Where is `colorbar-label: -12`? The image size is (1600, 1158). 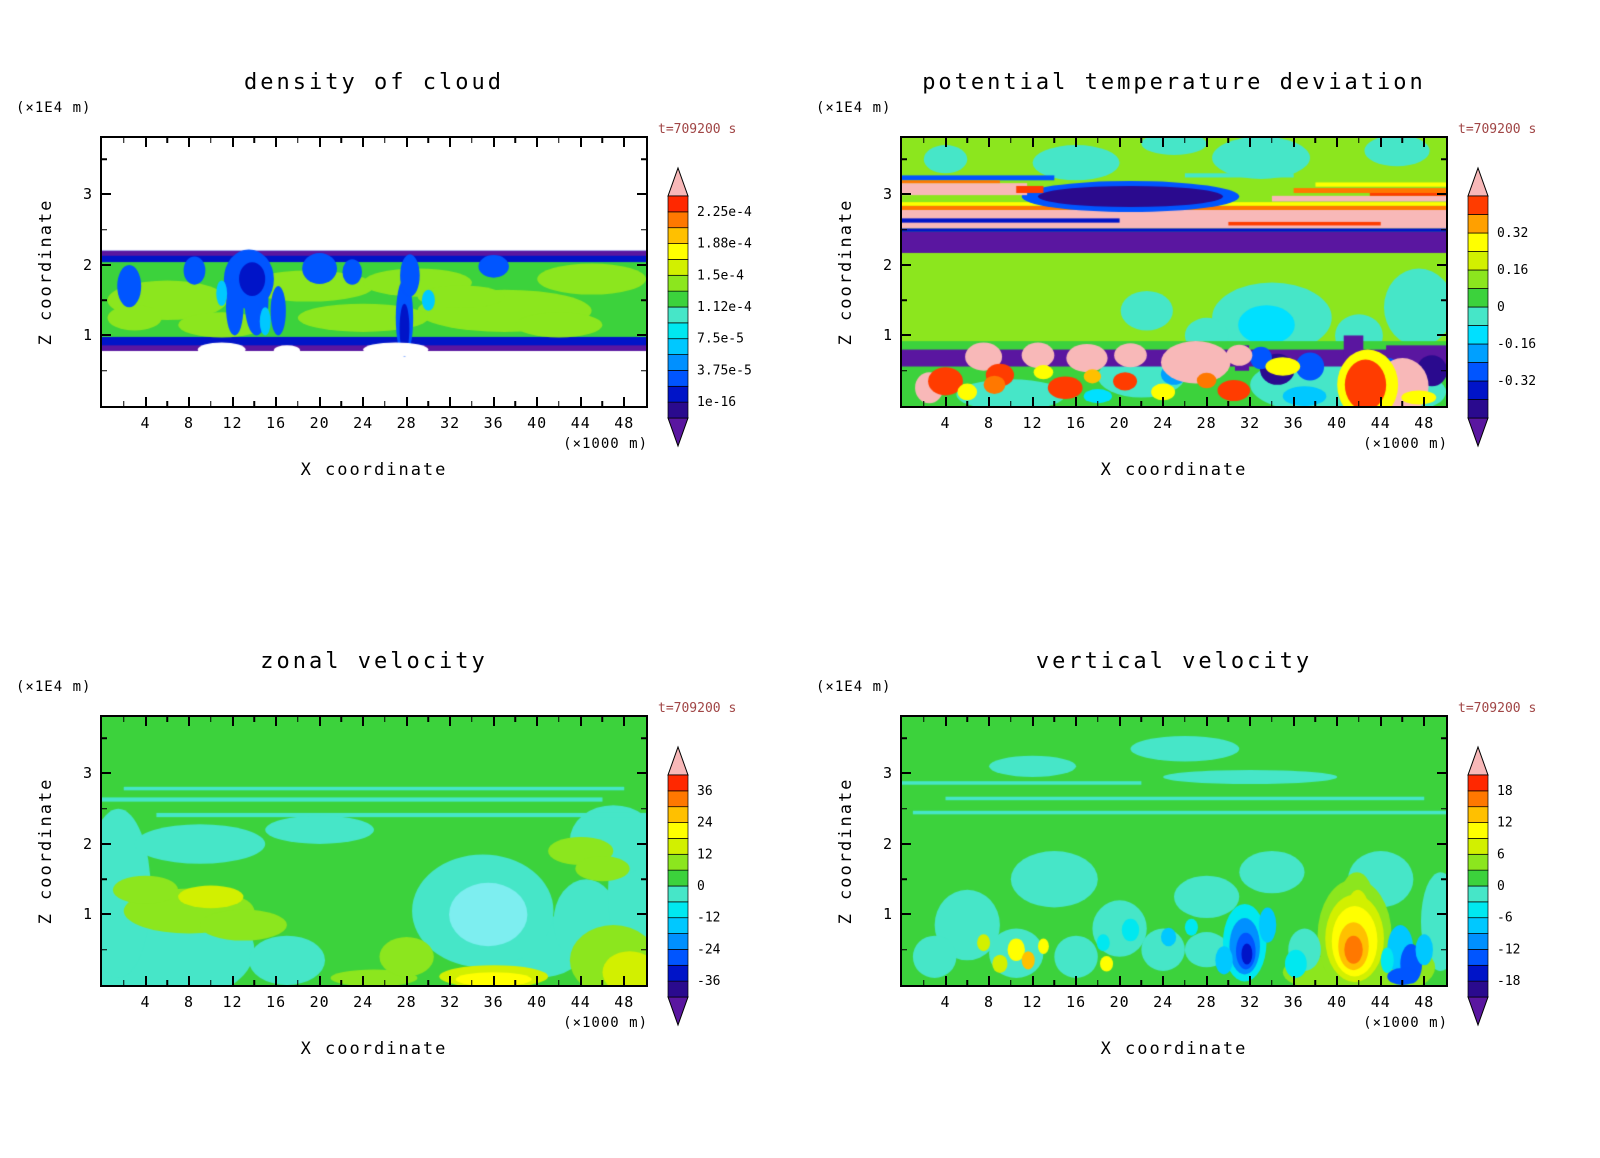
colorbar-label: -12 is located at coordinates (708, 918).